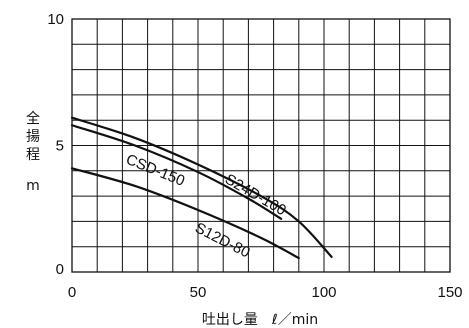  Describe the element at coordinates (33, 118) in the screenshot. I see `y-axis-label-char-1: 全` at that location.